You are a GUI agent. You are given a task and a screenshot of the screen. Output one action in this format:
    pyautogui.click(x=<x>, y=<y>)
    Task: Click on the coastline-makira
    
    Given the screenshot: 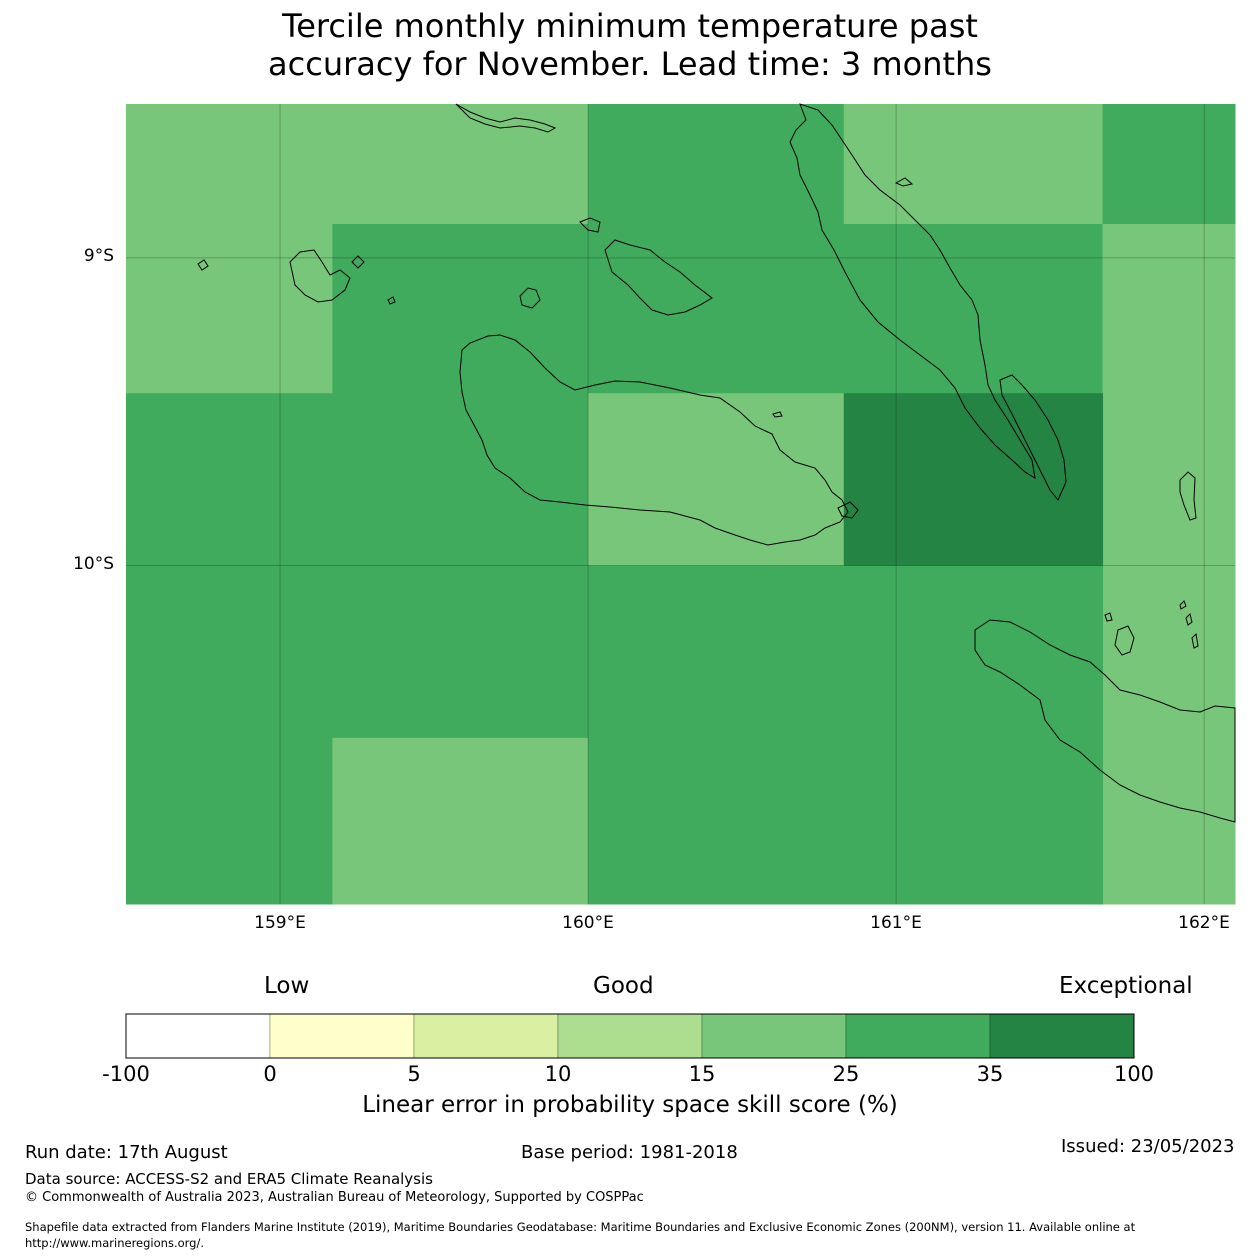 What is the action you would take?
    pyautogui.click(x=1105, y=721)
    